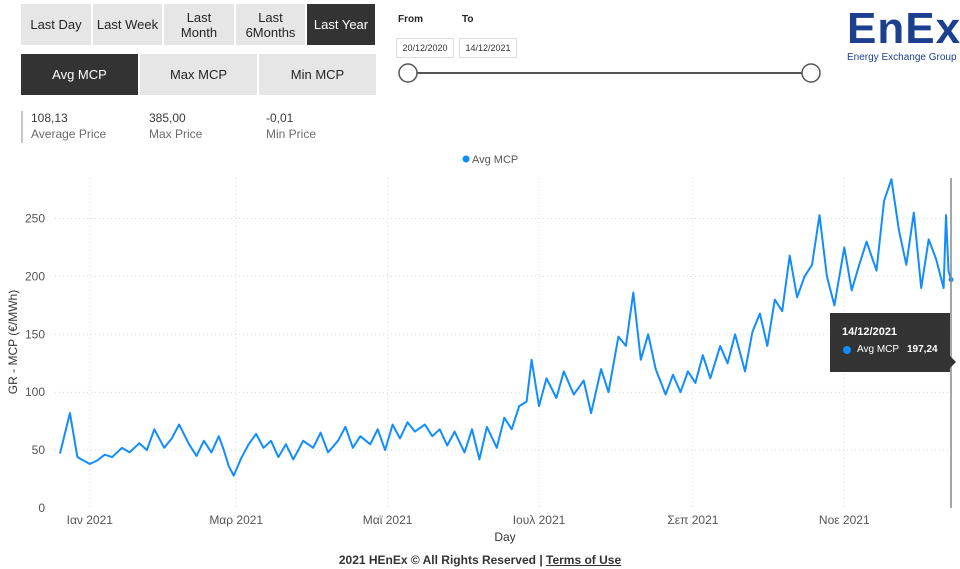 This screenshot has width=960, height=569. I want to click on x-tick-label: Μαρ 2021, so click(236, 520).